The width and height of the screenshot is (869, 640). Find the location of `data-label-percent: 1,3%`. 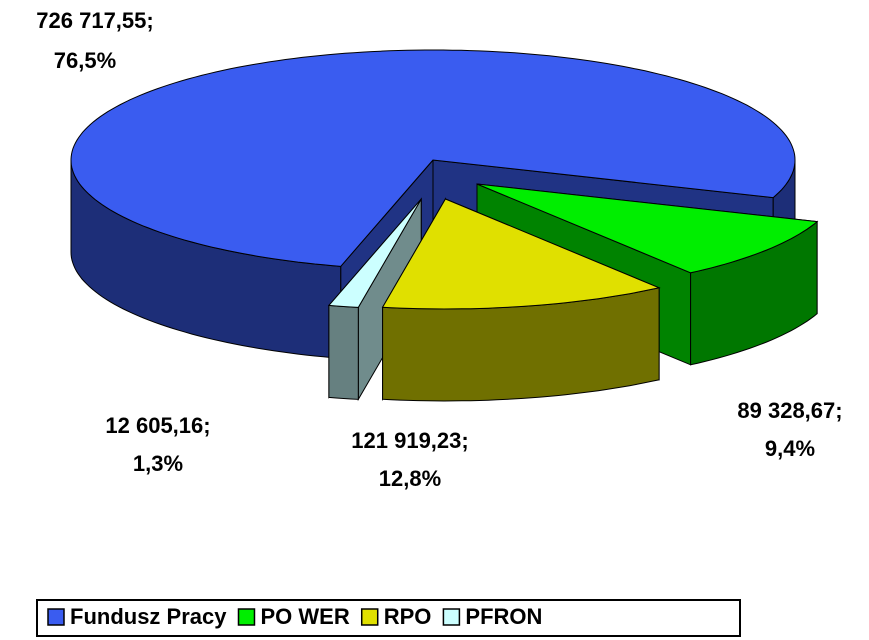

data-label-percent: 1,3% is located at coordinates (158, 463).